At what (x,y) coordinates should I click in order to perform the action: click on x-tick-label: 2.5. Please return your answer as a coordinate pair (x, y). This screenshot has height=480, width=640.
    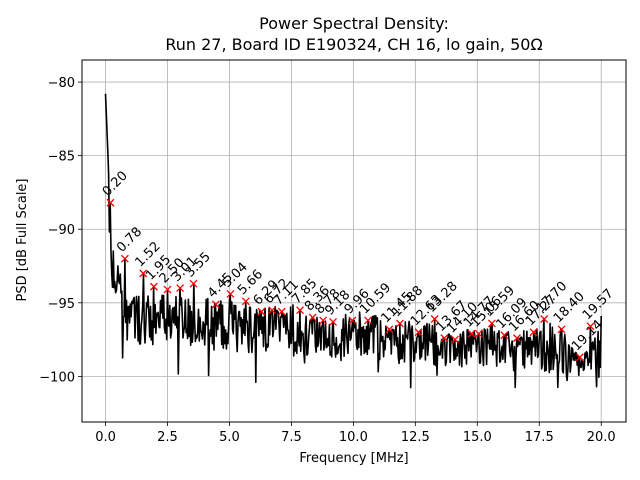
    Looking at the image, I should click on (167, 437).